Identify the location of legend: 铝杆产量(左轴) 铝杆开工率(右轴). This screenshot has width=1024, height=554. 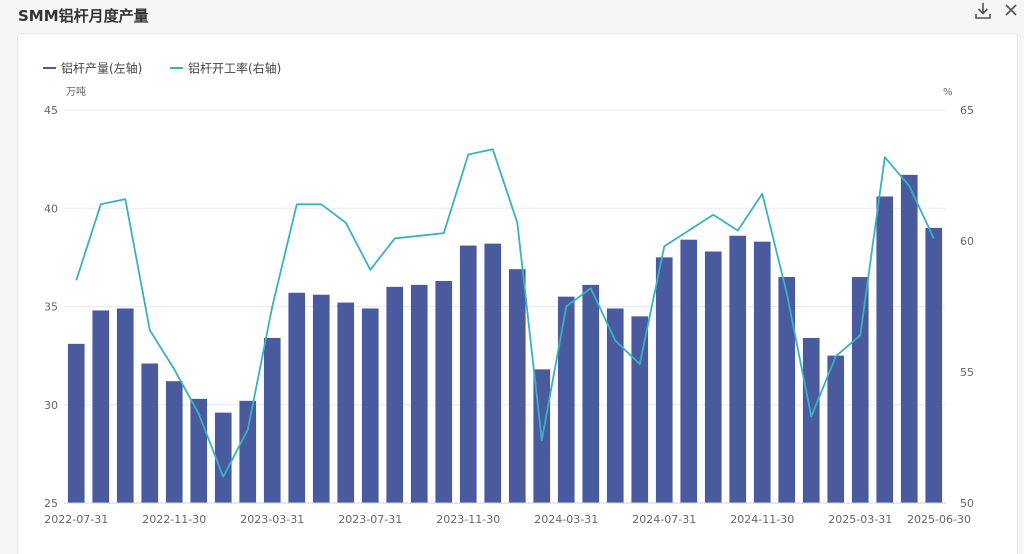
(162, 68).